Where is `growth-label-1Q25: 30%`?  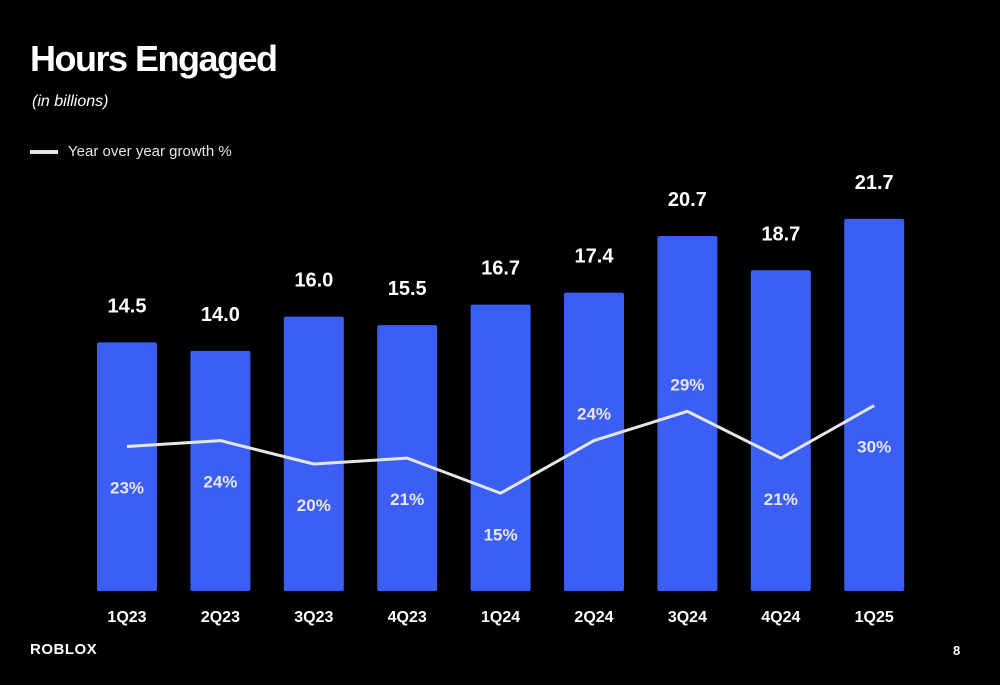 growth-label-1Q25: 30% is located at coordinates (874, 447).